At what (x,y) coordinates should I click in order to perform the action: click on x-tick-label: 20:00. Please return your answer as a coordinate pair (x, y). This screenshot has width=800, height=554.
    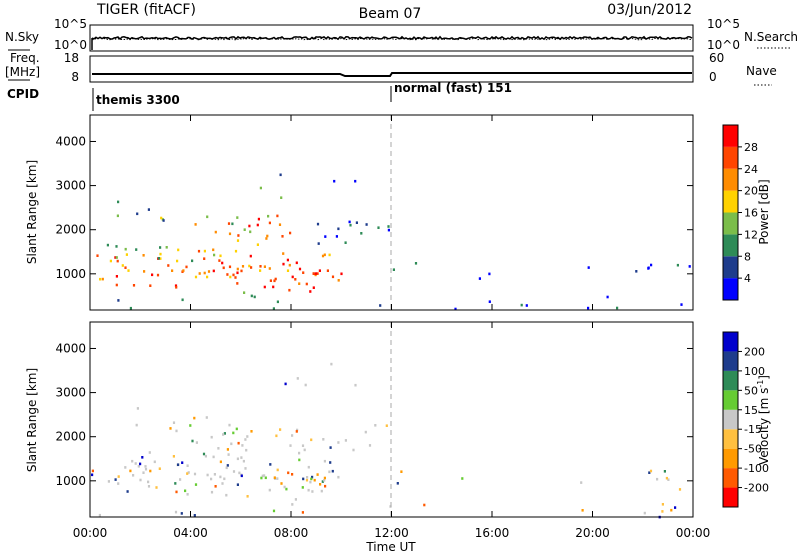
    Looking at the image, I should click on (592, 533).